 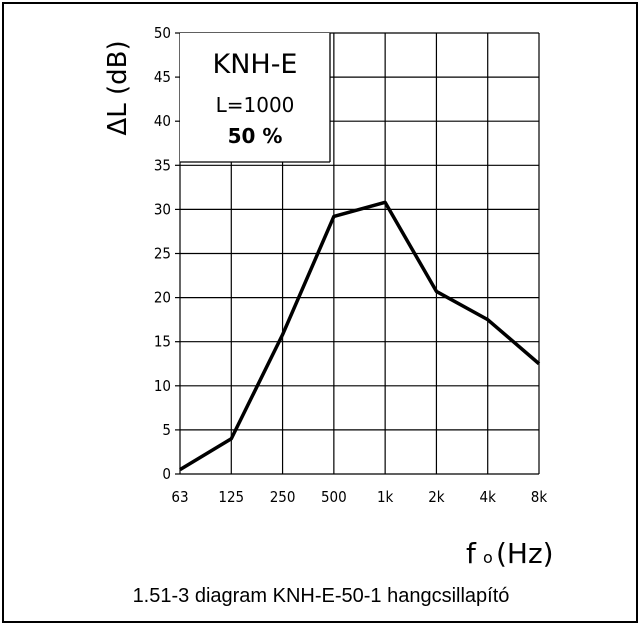 What do you see at coordinates (334, 497) in the screenshot?
I see `x-tick-label: 500` at bounding box center [334, 497].